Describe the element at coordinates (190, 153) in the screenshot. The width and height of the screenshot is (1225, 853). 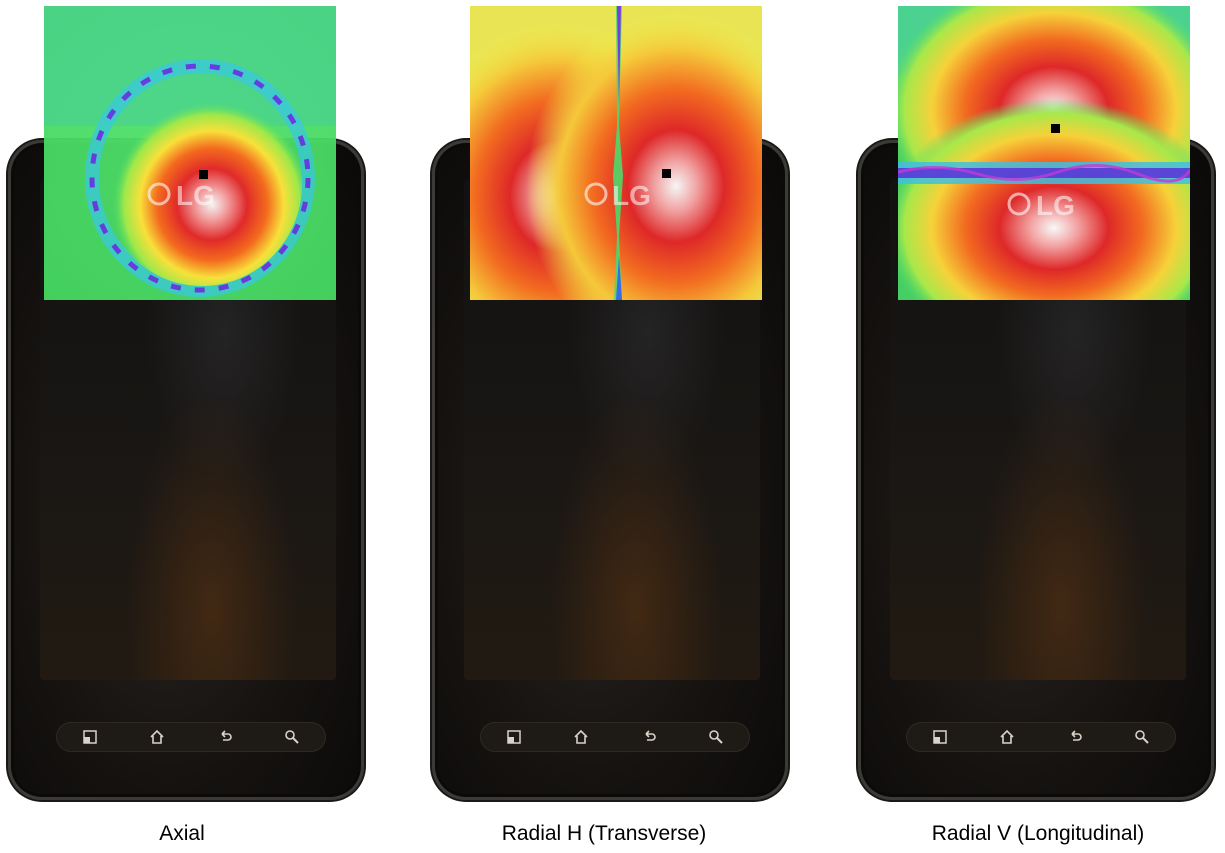
I see `field-heatmap-axial: LG` at that location.